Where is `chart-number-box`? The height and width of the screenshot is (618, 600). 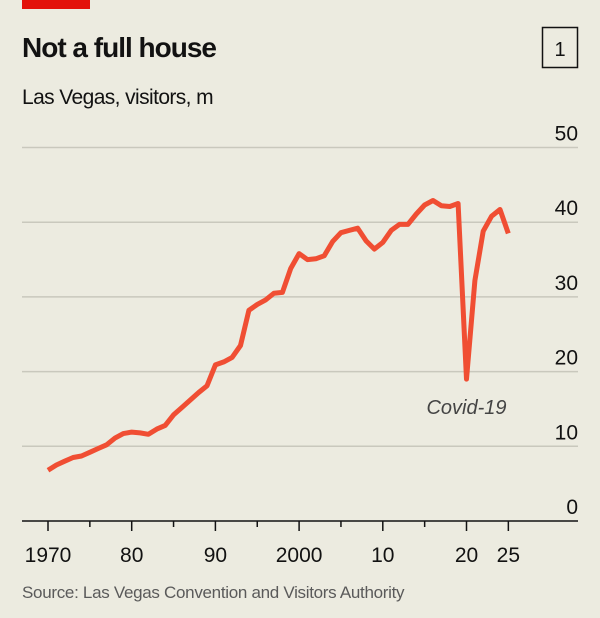 chart-number-box is located at coordinates (560, 47).